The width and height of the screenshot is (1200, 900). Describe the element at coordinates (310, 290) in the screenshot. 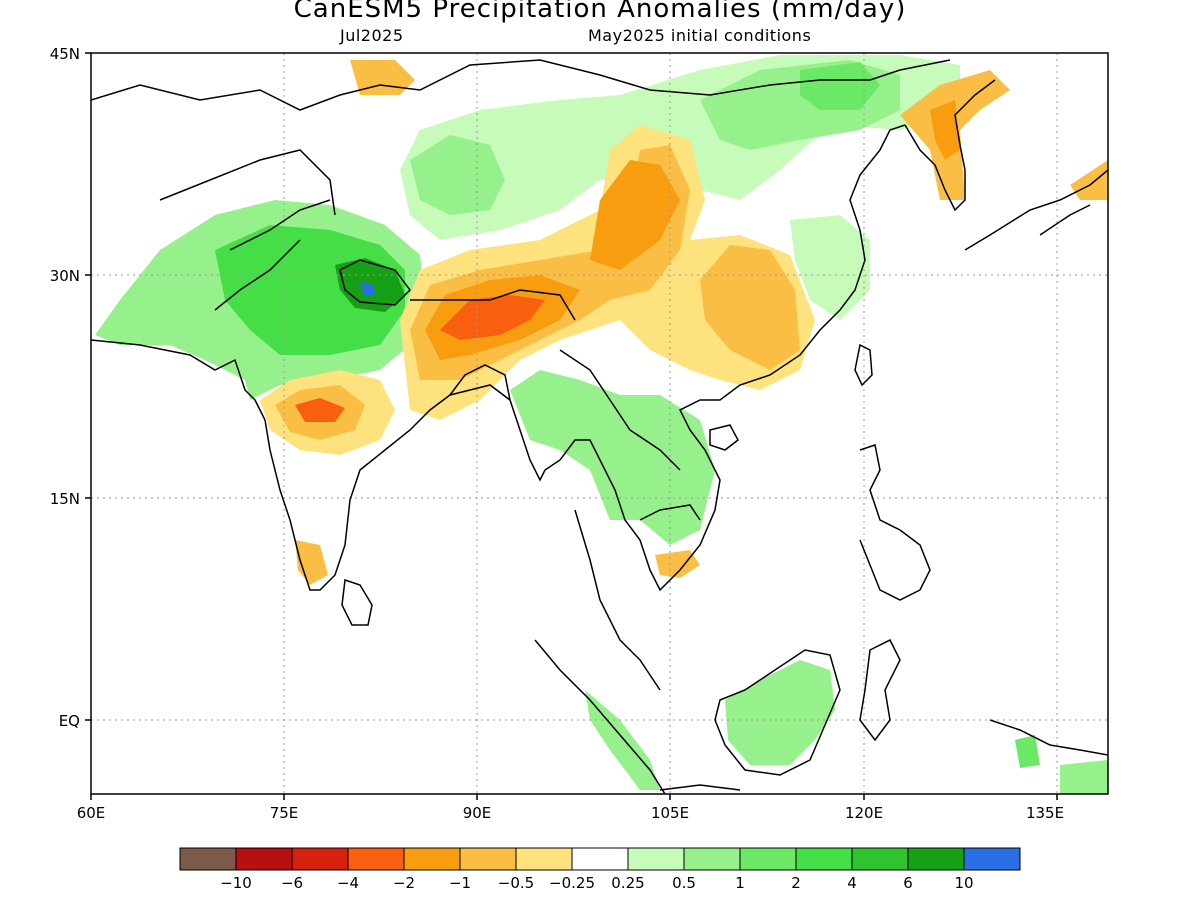

I see `wet-south-asia-core` at that location.